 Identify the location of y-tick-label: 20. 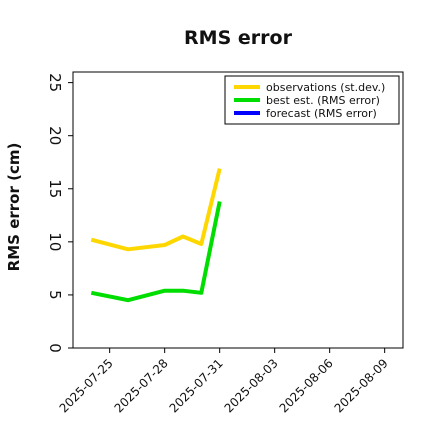
(55, 135).